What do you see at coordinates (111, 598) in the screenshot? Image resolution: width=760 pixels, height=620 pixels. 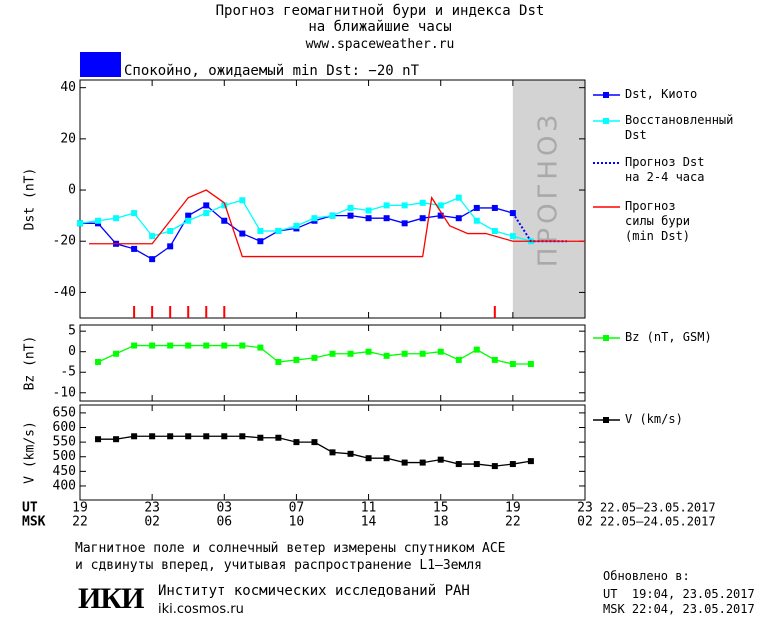 I see `logo: ИКИ` at bounding box center [111, 598].